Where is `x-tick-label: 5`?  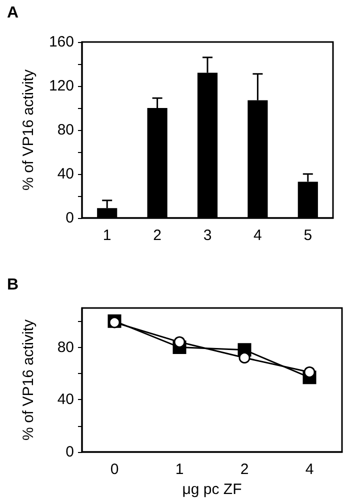 x-tick-label: 5 is located at coordinates (308, 235).